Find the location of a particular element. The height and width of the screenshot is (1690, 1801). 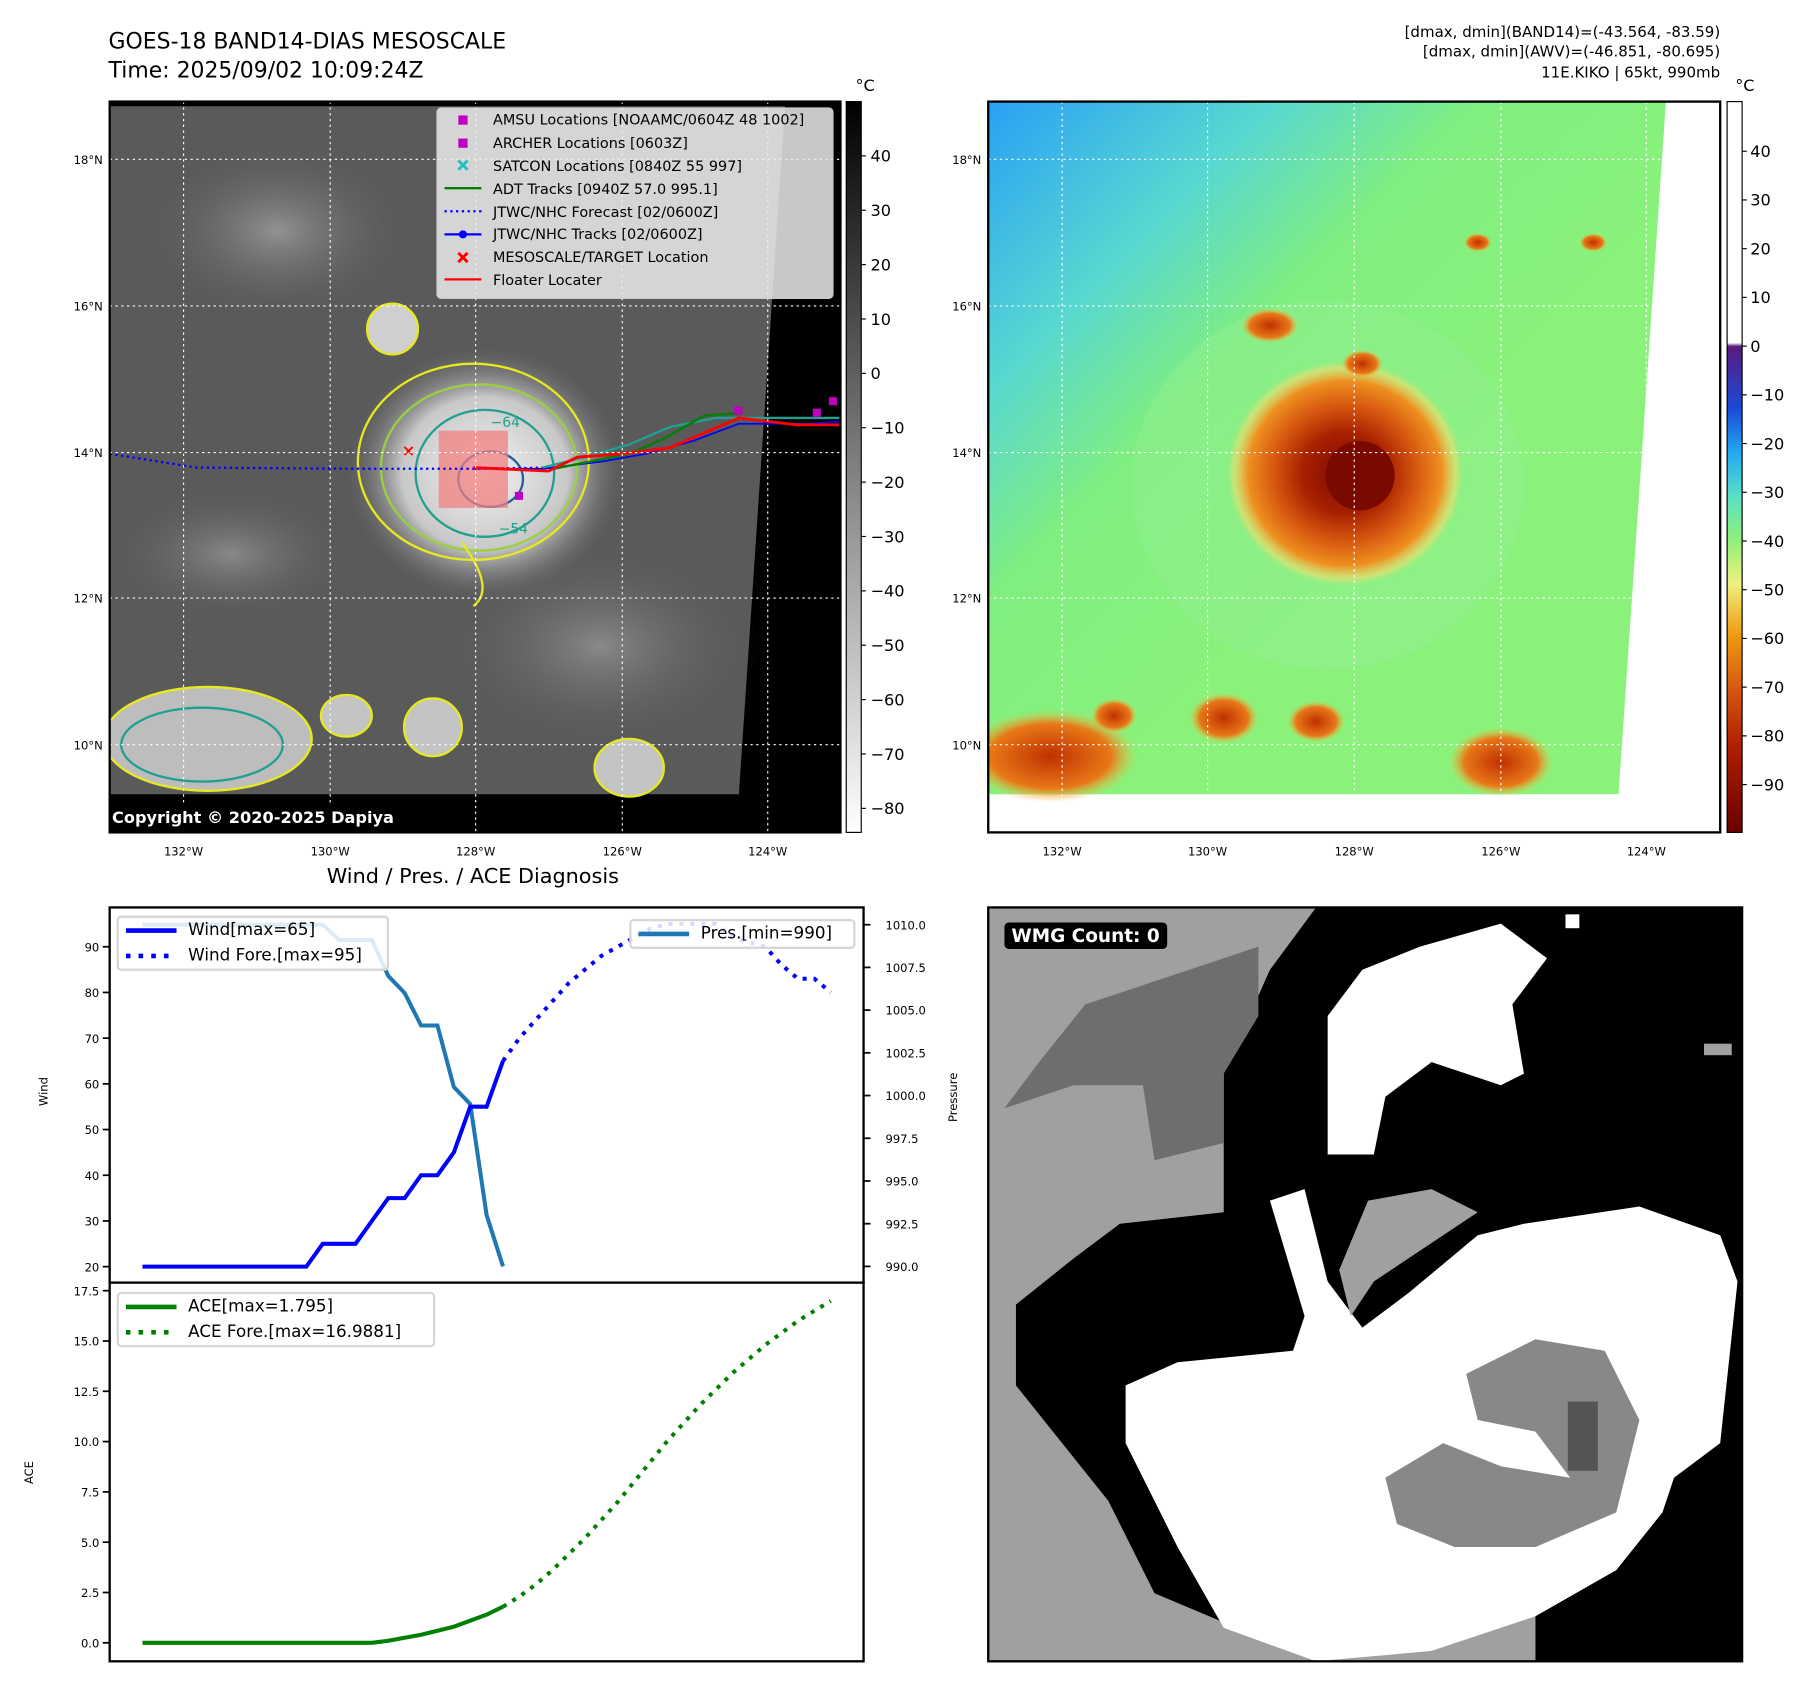

colorbar-tick-label: −30 is located at coordinates (1767, 492).